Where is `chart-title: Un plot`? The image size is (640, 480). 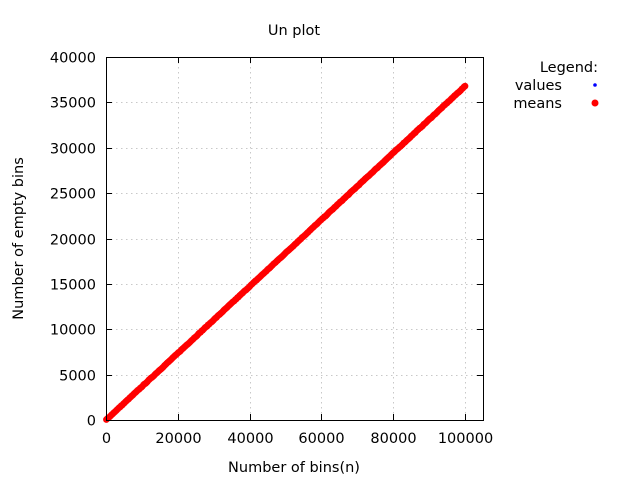
chart-title: Un plot is located at coordinates (294, 31).